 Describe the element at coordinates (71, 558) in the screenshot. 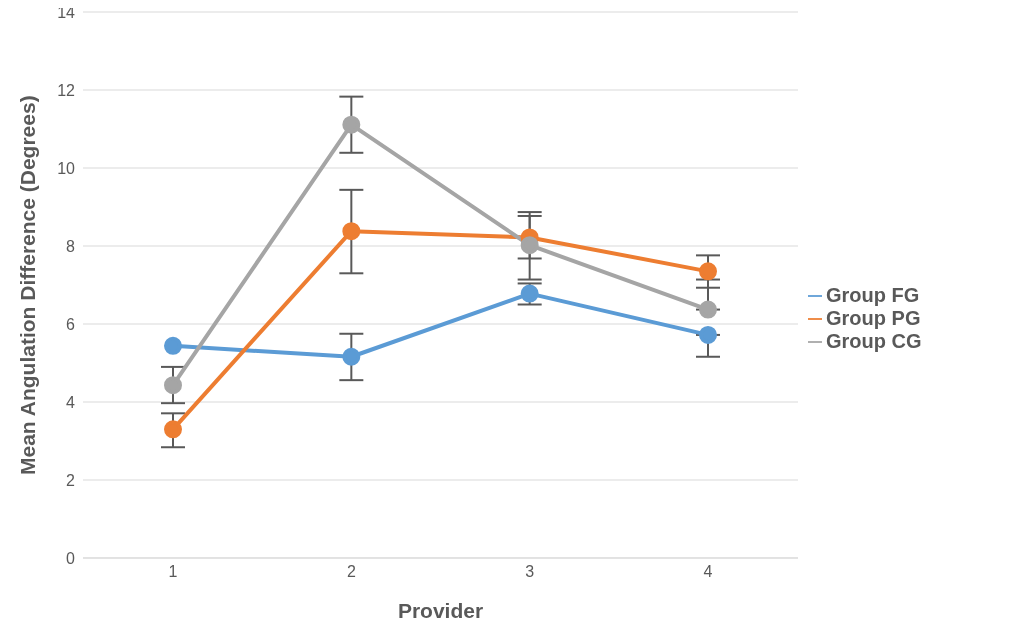

I see `y-tick-label: 0` at that location.